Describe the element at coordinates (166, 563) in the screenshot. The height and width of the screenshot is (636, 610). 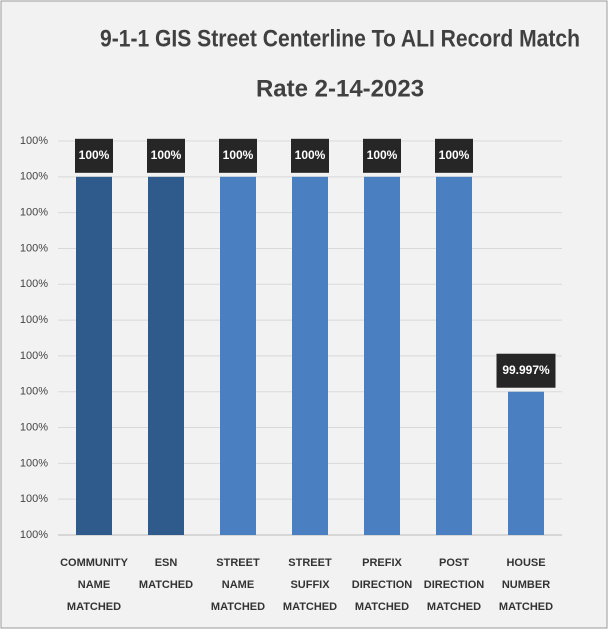
I see `x-tick-label: ESN` at that location.